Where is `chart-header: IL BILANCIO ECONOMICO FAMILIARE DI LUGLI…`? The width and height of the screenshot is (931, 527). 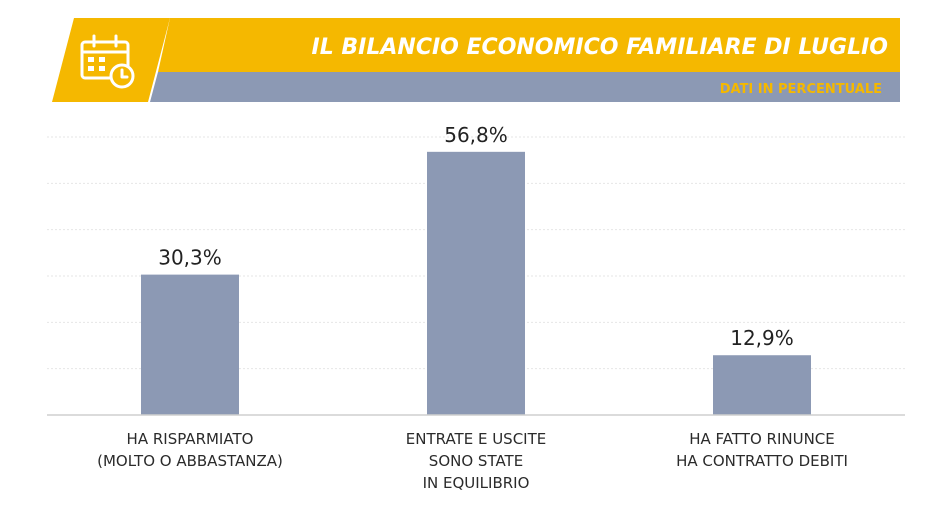 chart-header: IL BILANCIO ECONOMICO FAMILIARE DI LUGLI… is located at coordinates (476, 60).